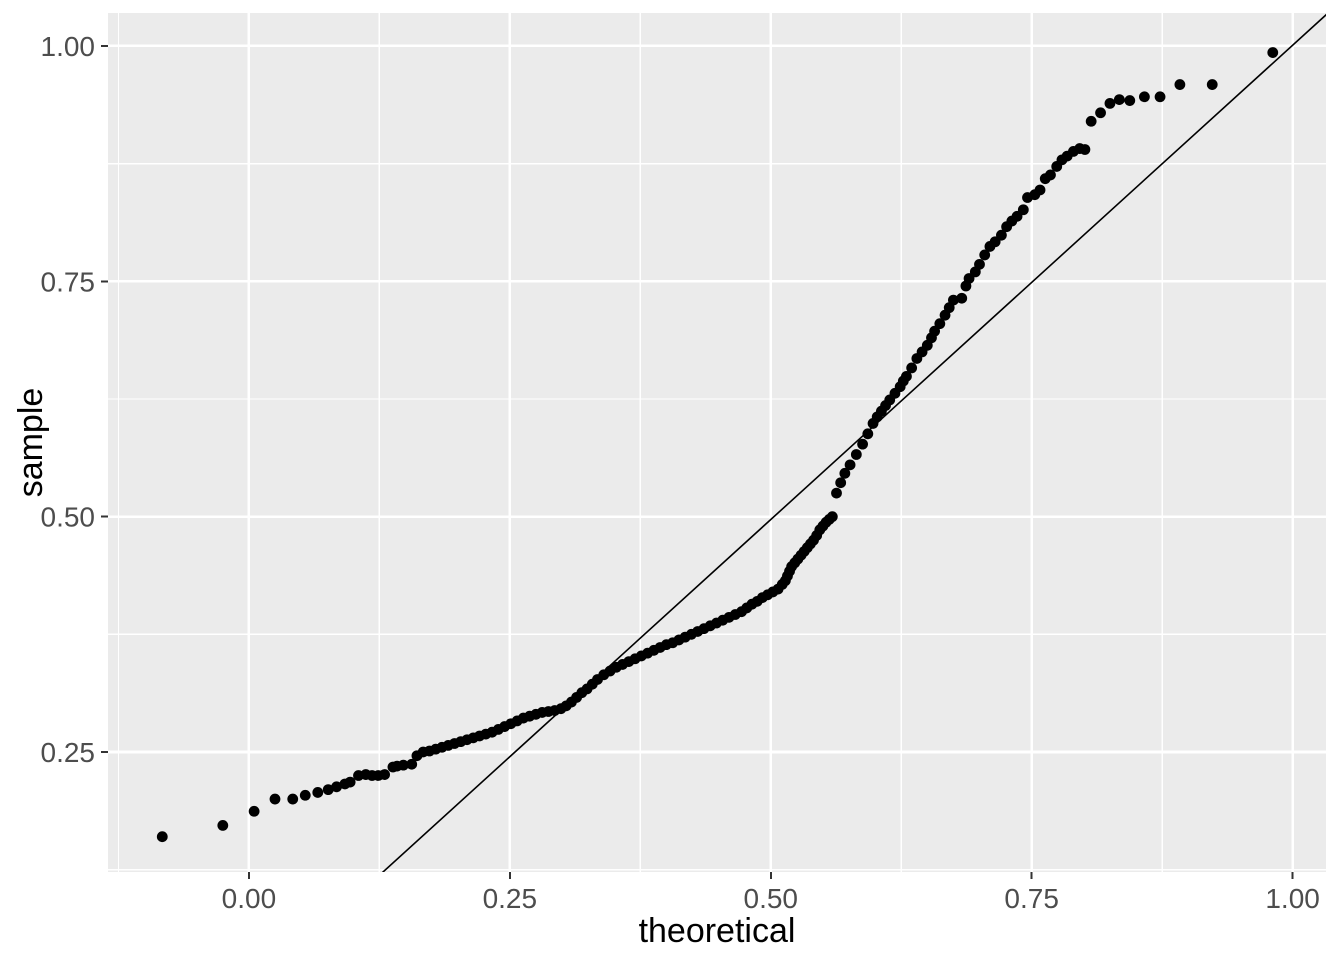  Describe the element at coordinates (249, 898) in the screenshot. I see `x-tick-label: 0.00` at that location.